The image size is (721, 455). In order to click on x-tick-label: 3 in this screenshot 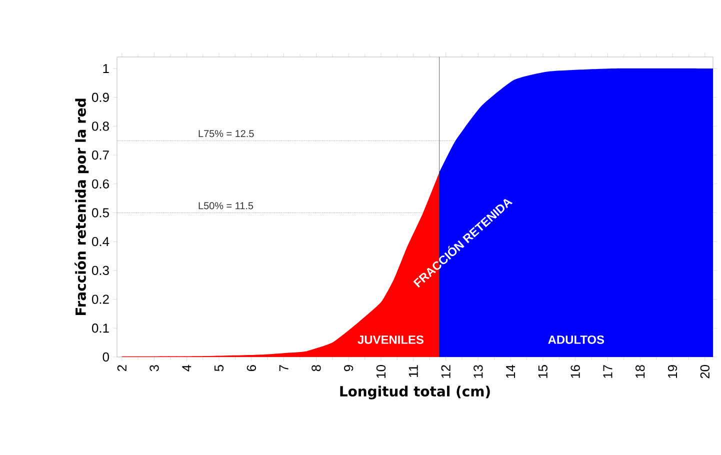, I will do `click(154, 368)`.